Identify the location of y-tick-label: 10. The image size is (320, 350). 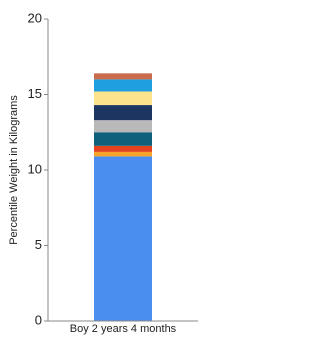
(35, 168).